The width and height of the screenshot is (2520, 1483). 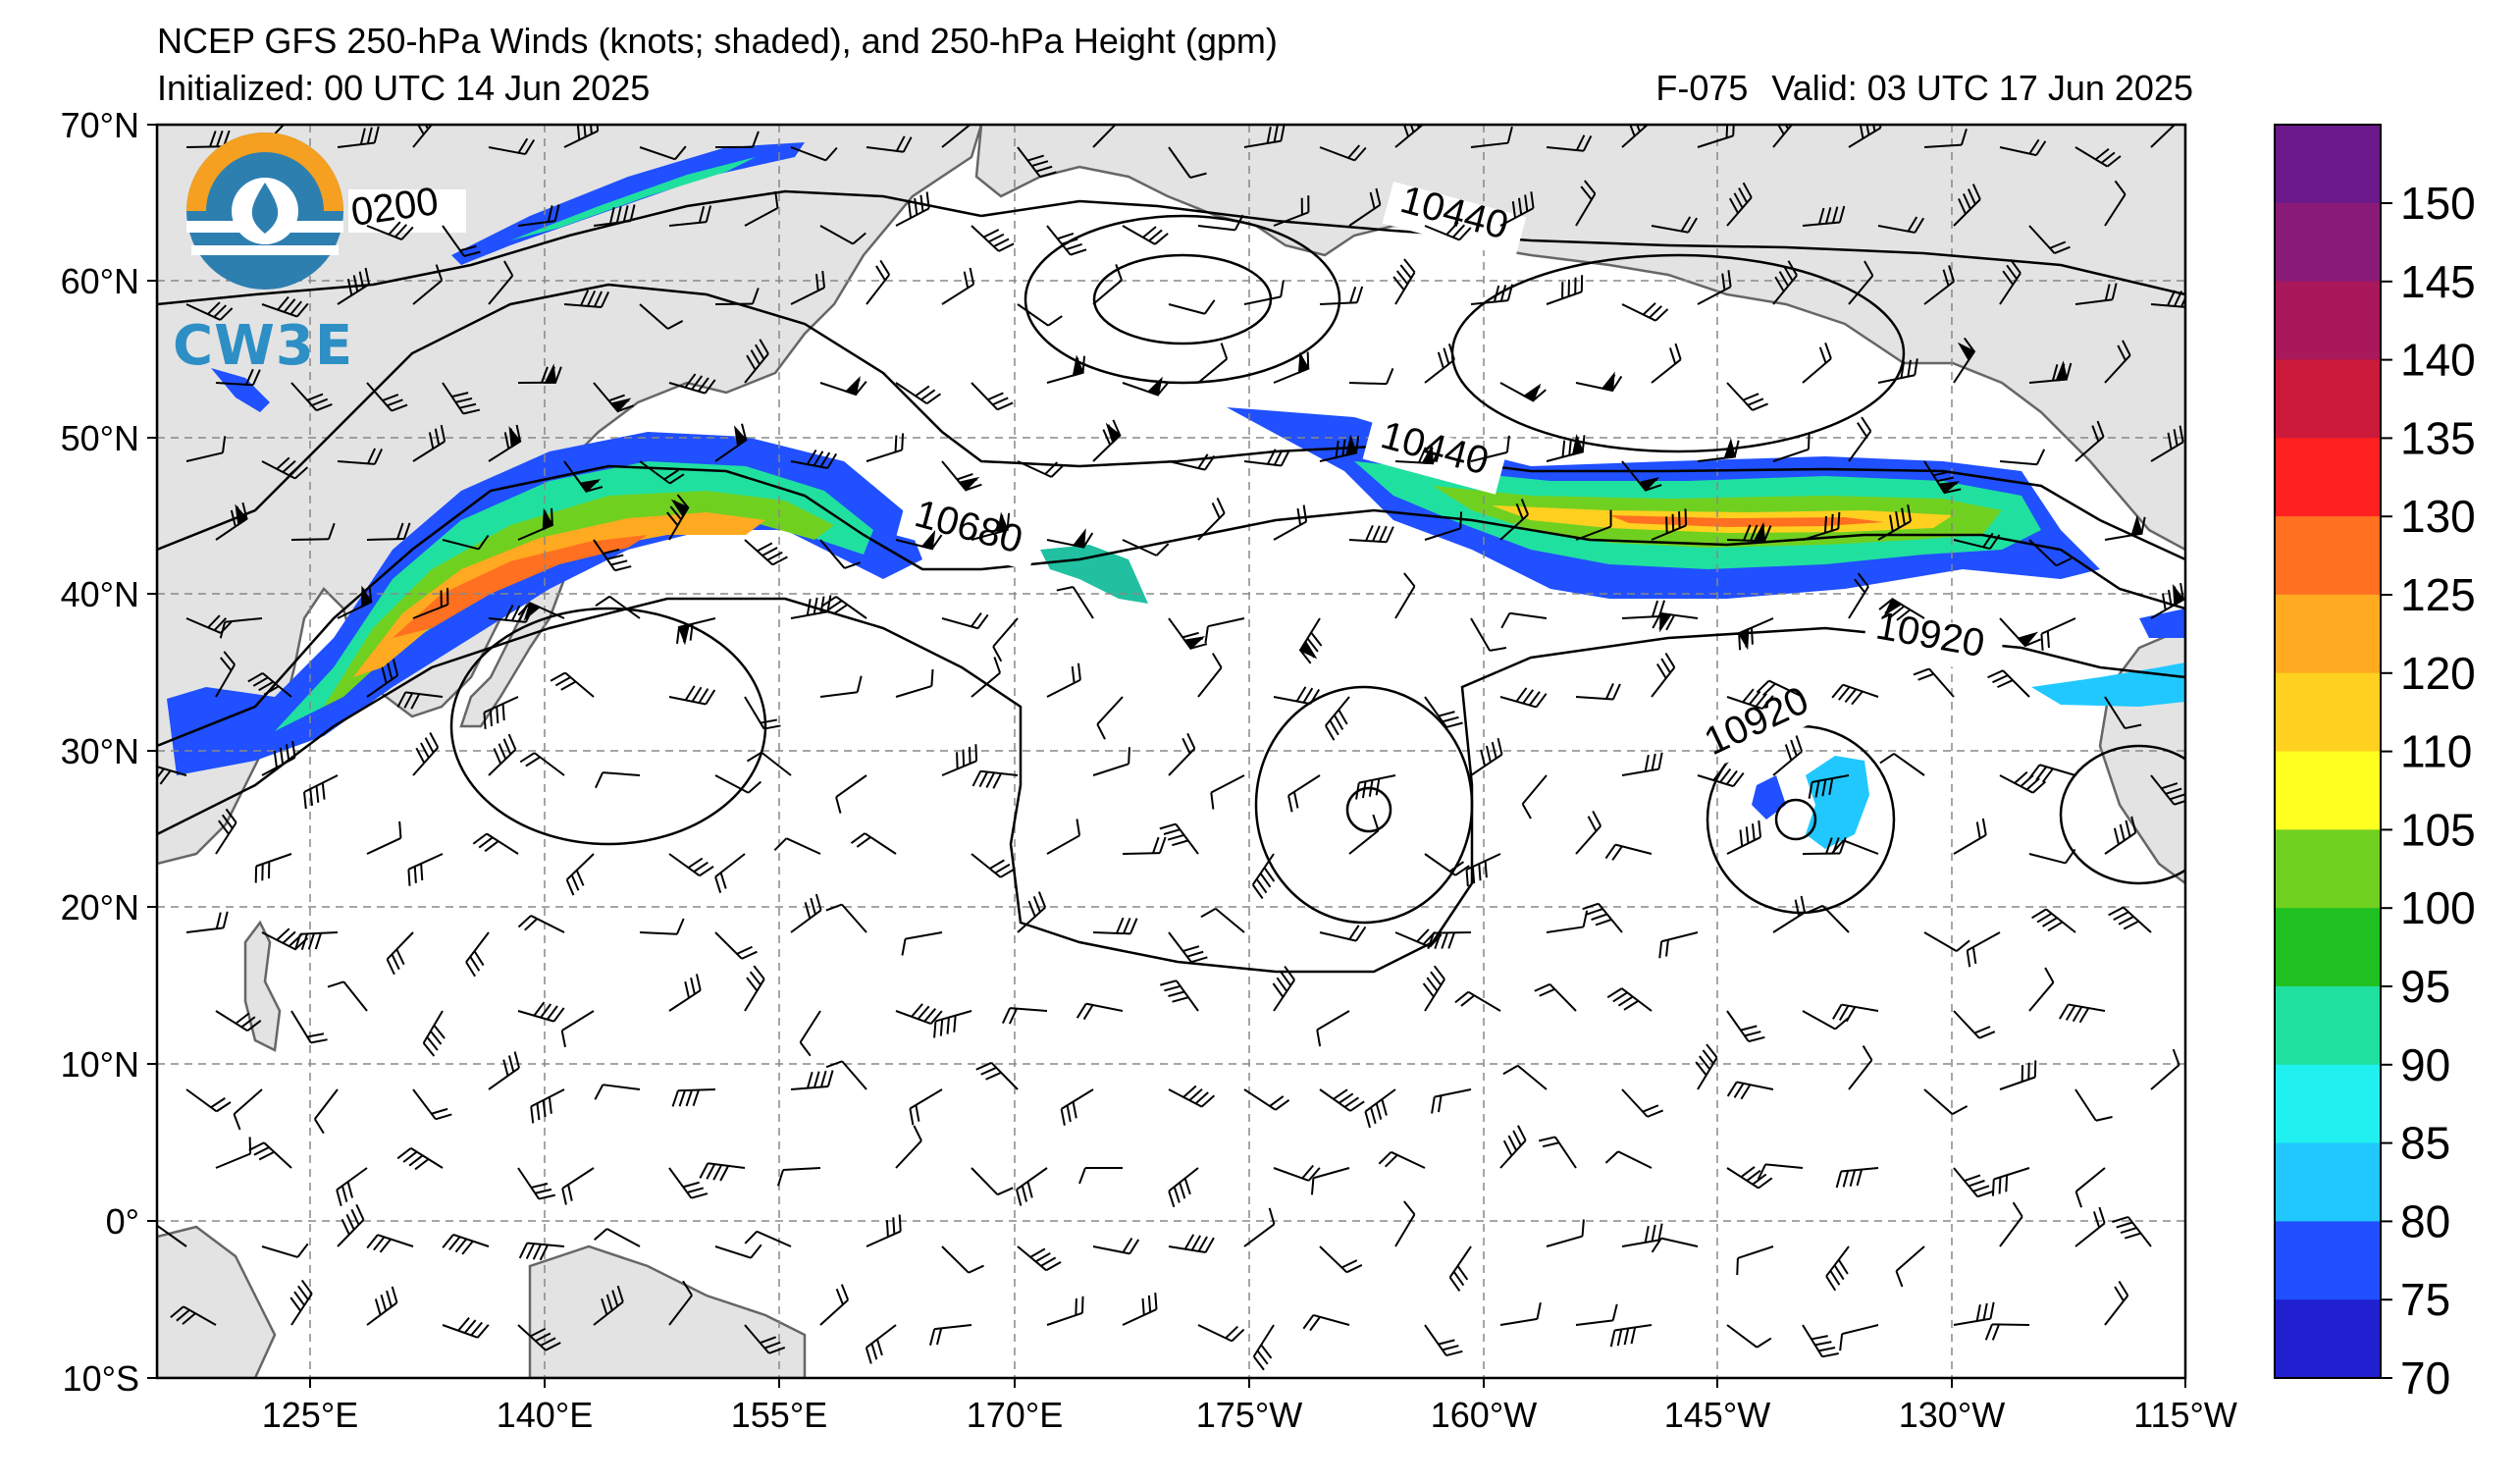 I want to click on forecast-hour: F-075, so click(x=1702, y=88).